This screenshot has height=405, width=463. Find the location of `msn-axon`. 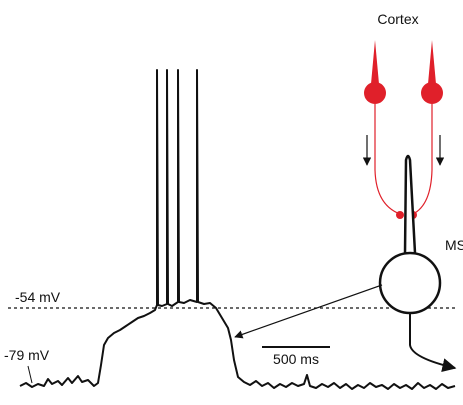

msn-axon is located at coordinates (433, 342).